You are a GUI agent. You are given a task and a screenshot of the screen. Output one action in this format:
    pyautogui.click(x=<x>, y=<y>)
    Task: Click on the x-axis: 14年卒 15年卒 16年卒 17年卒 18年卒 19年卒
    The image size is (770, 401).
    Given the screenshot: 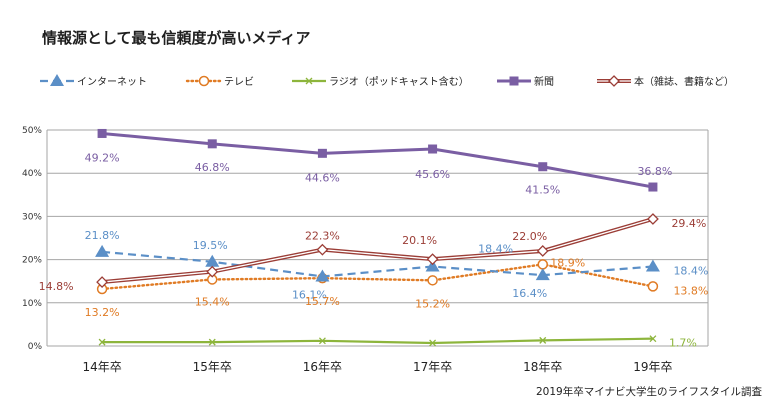 What is the action you would take?
    pyautogui.click(x=377, y=367)
    